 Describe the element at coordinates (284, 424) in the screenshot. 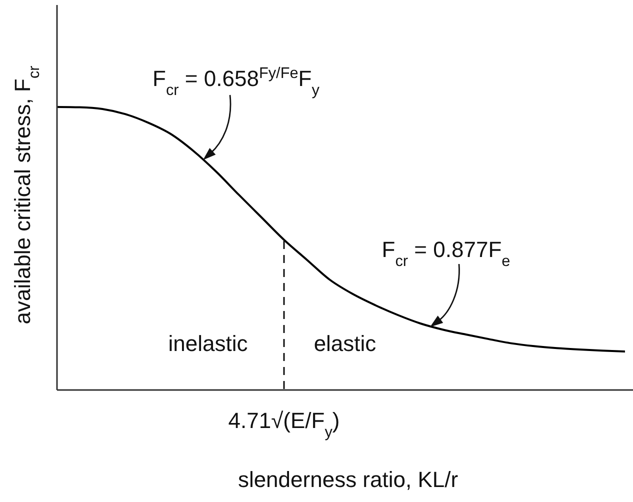

I see `text: 4.71√(E/F$_{y}$)` at that location.